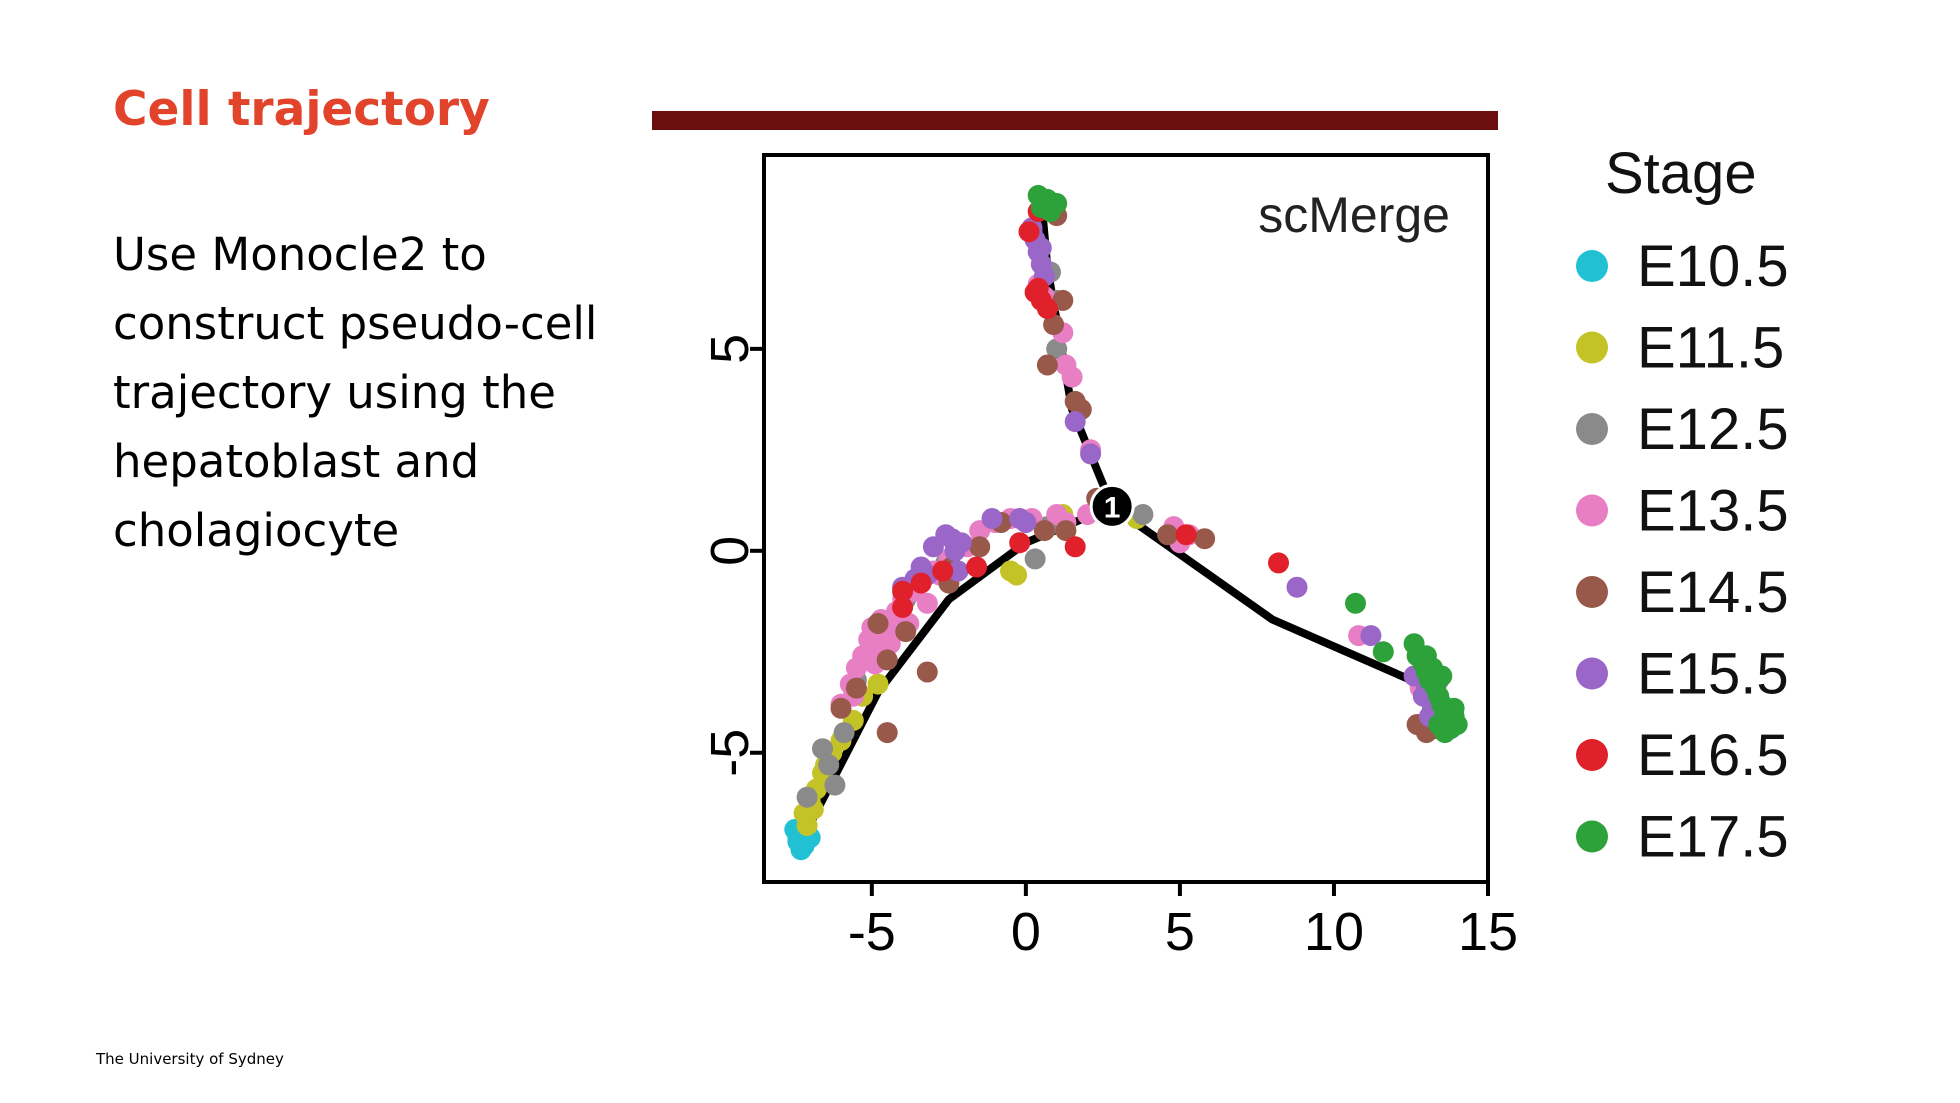  I want to click on legend-swatch-E11.5, so click(1592, 347).